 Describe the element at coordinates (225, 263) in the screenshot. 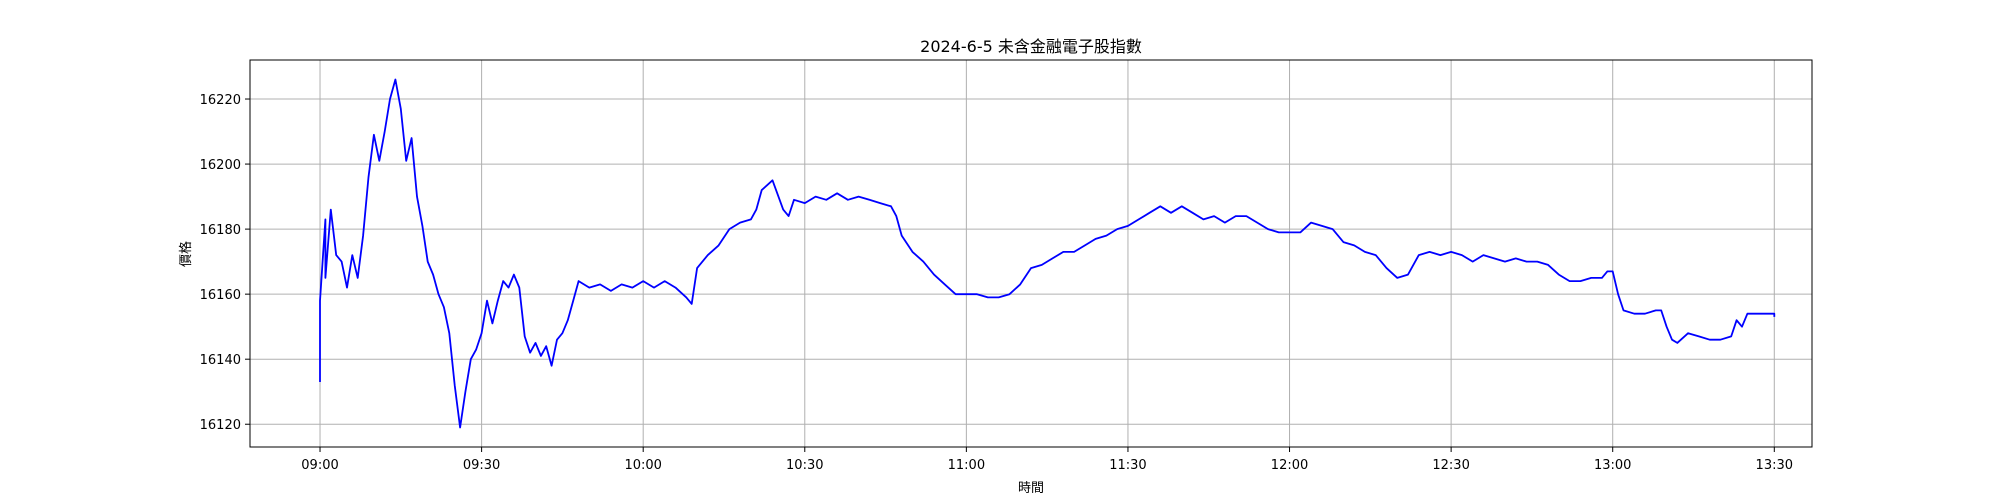

I see `y-axis: 16120 16140 16160 16180 16200 16220` at that location.